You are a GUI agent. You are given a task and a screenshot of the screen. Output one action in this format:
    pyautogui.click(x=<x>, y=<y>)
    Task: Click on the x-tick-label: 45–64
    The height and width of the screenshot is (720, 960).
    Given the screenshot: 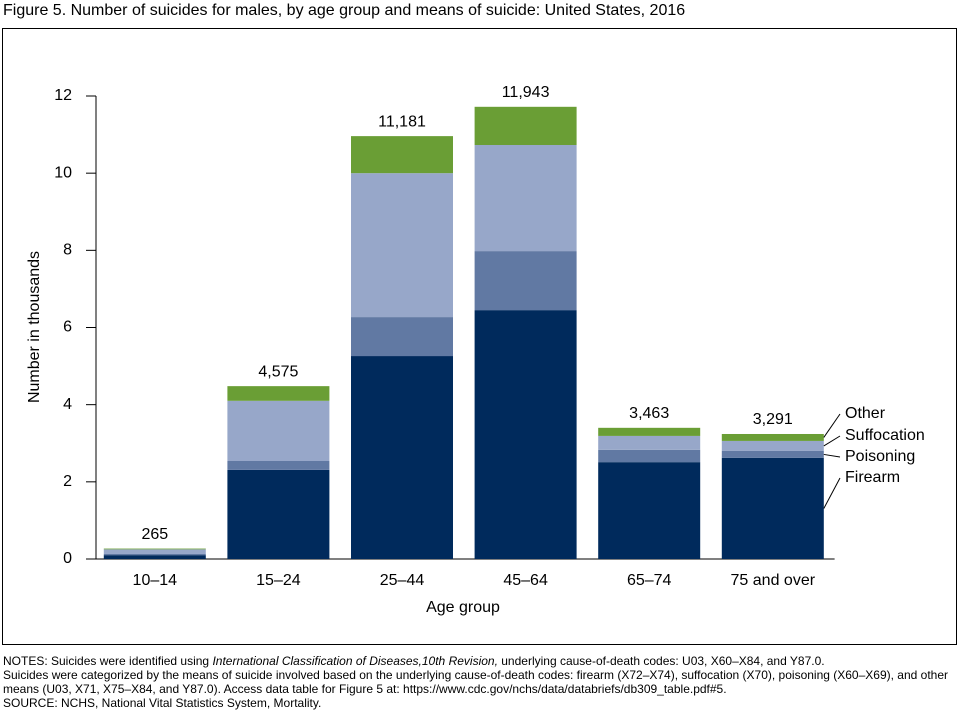 What is the action you would take?
    pyautogui.click(x=525, y=580)
    